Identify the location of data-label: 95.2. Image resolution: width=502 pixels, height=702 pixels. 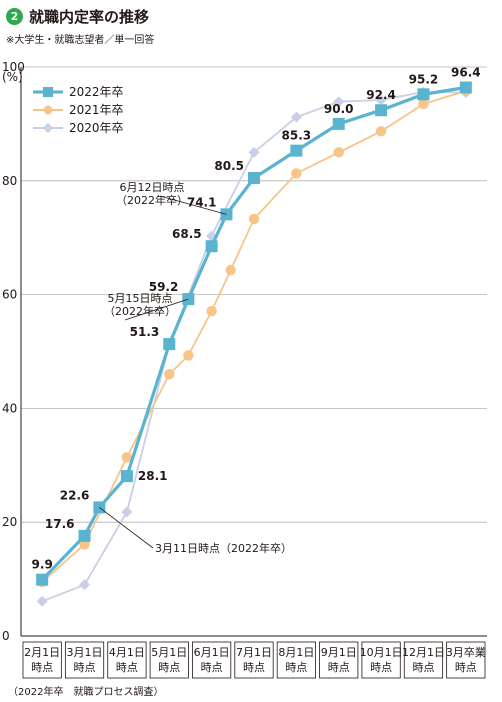
(424, 79).